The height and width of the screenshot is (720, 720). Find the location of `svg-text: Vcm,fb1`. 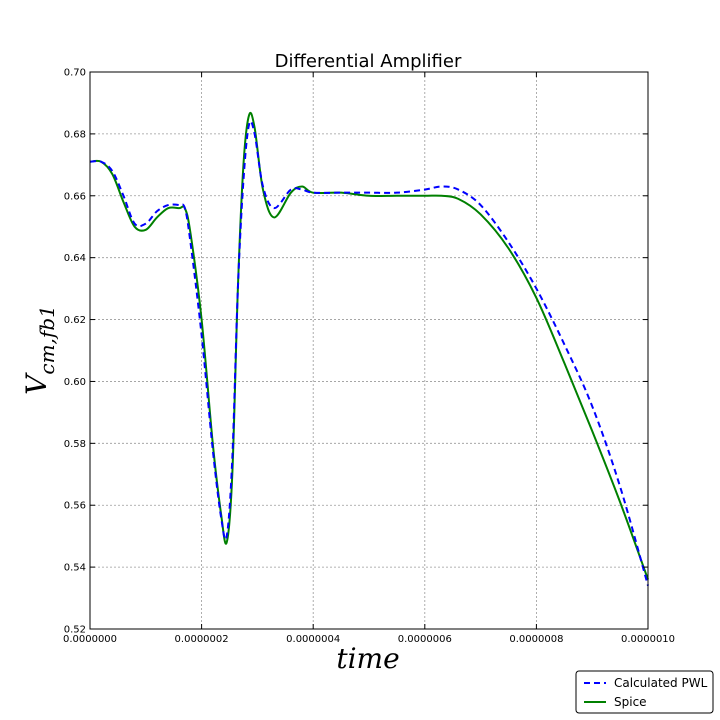

svg-text: Vcm,fb1 is located at coordinates (39, 350).